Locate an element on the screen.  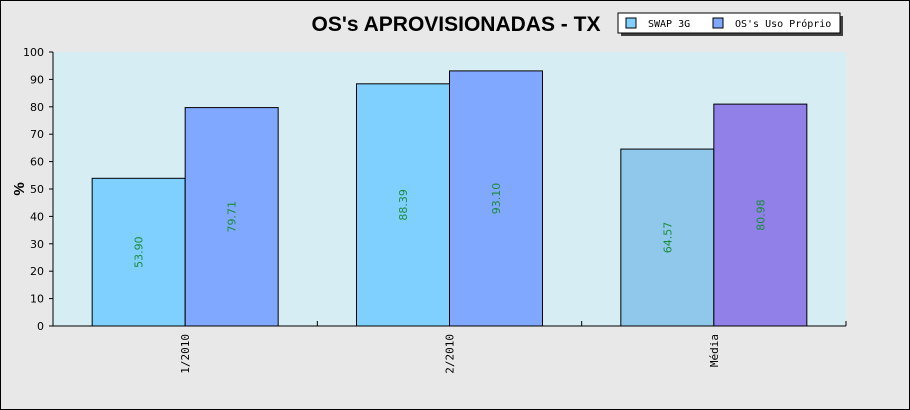
legend-box is located at coordinates (729, 23).